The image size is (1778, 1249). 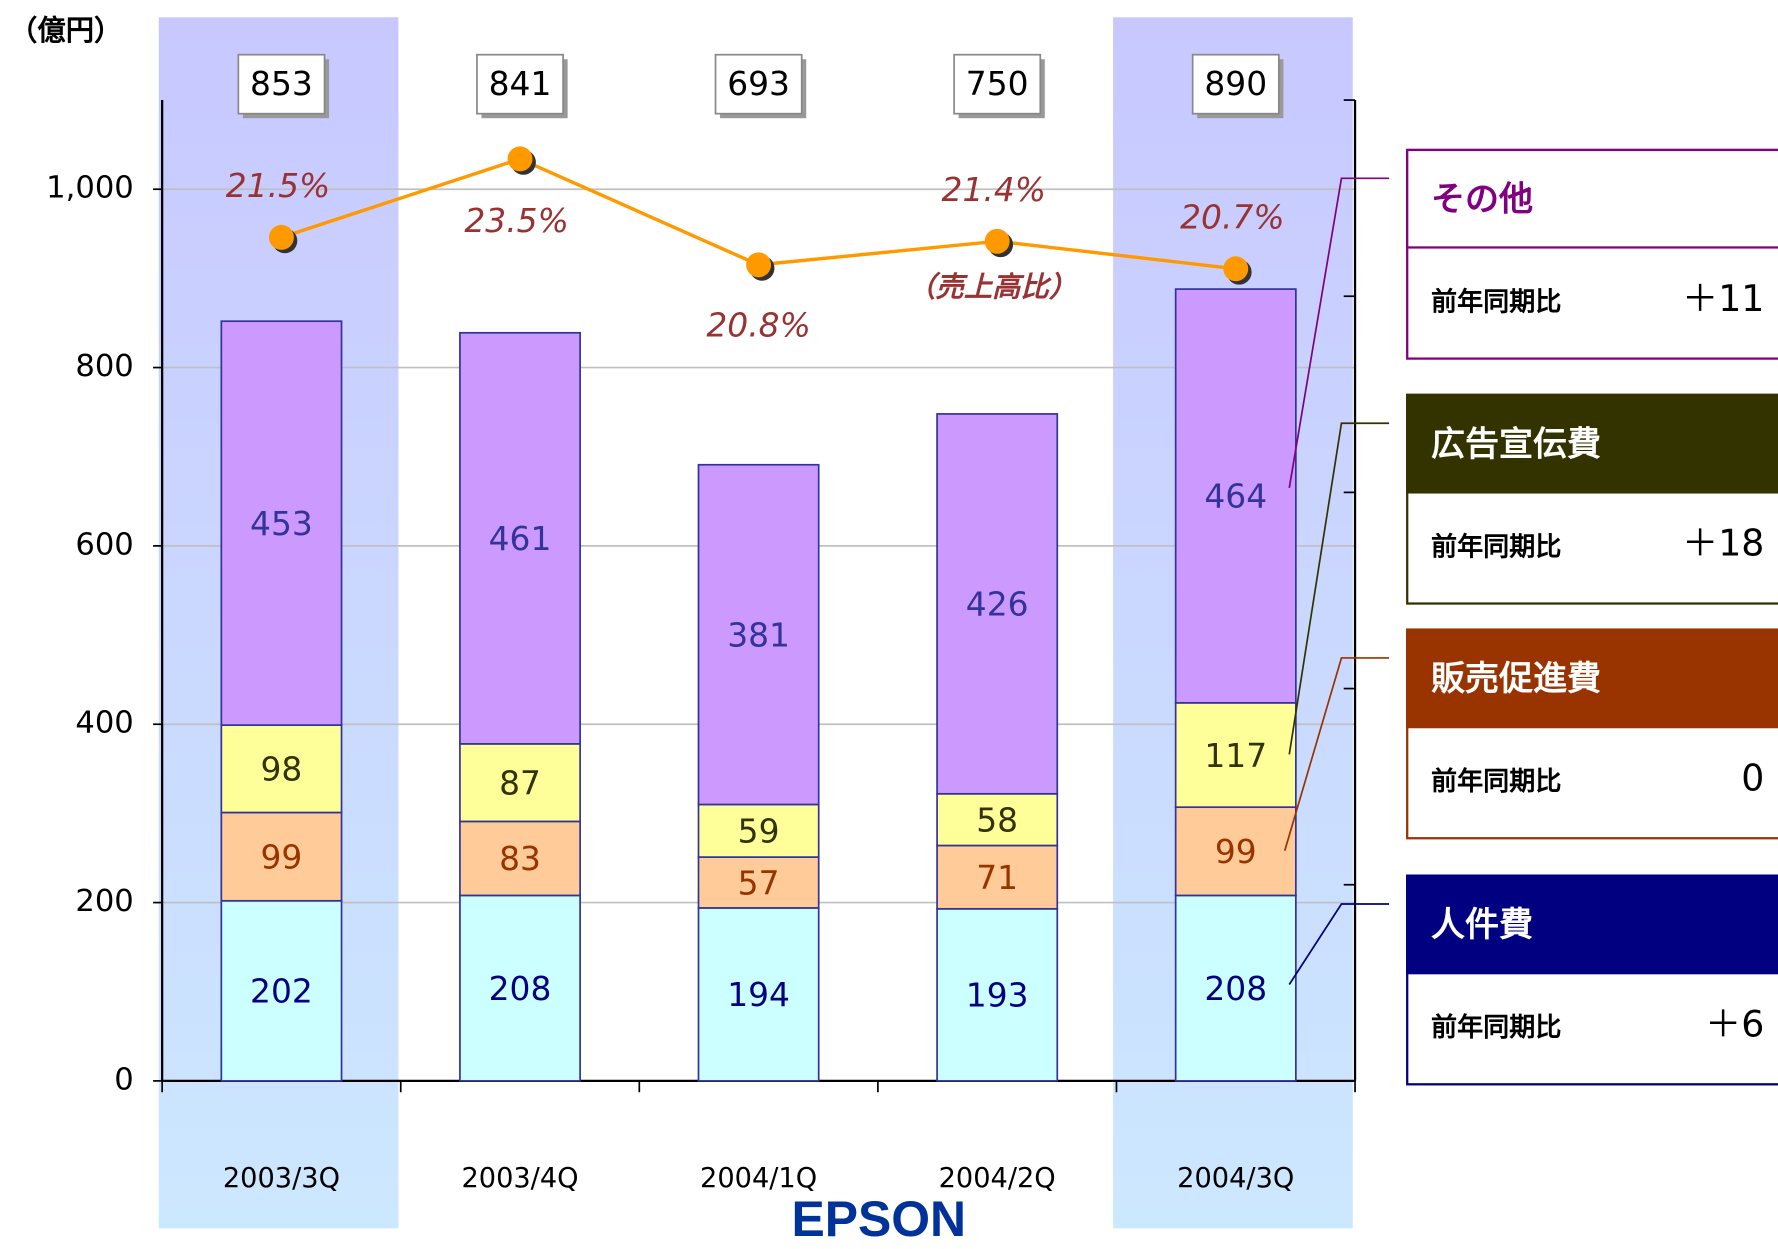 I want to click on segment-label: 71, so click(x=997, y=877).